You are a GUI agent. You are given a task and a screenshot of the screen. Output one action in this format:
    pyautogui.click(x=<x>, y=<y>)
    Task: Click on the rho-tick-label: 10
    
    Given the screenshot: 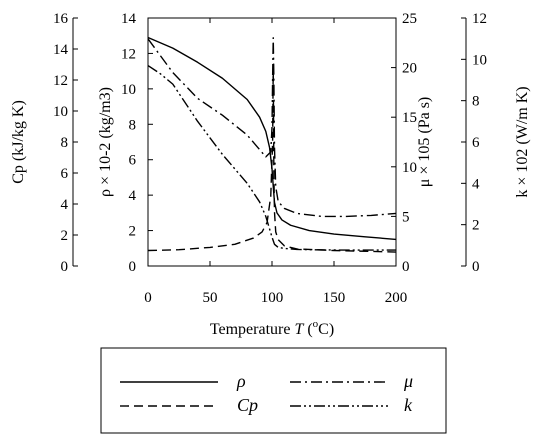 What is the action you would take?
    pyautogui.click(x=128, y=90)
    